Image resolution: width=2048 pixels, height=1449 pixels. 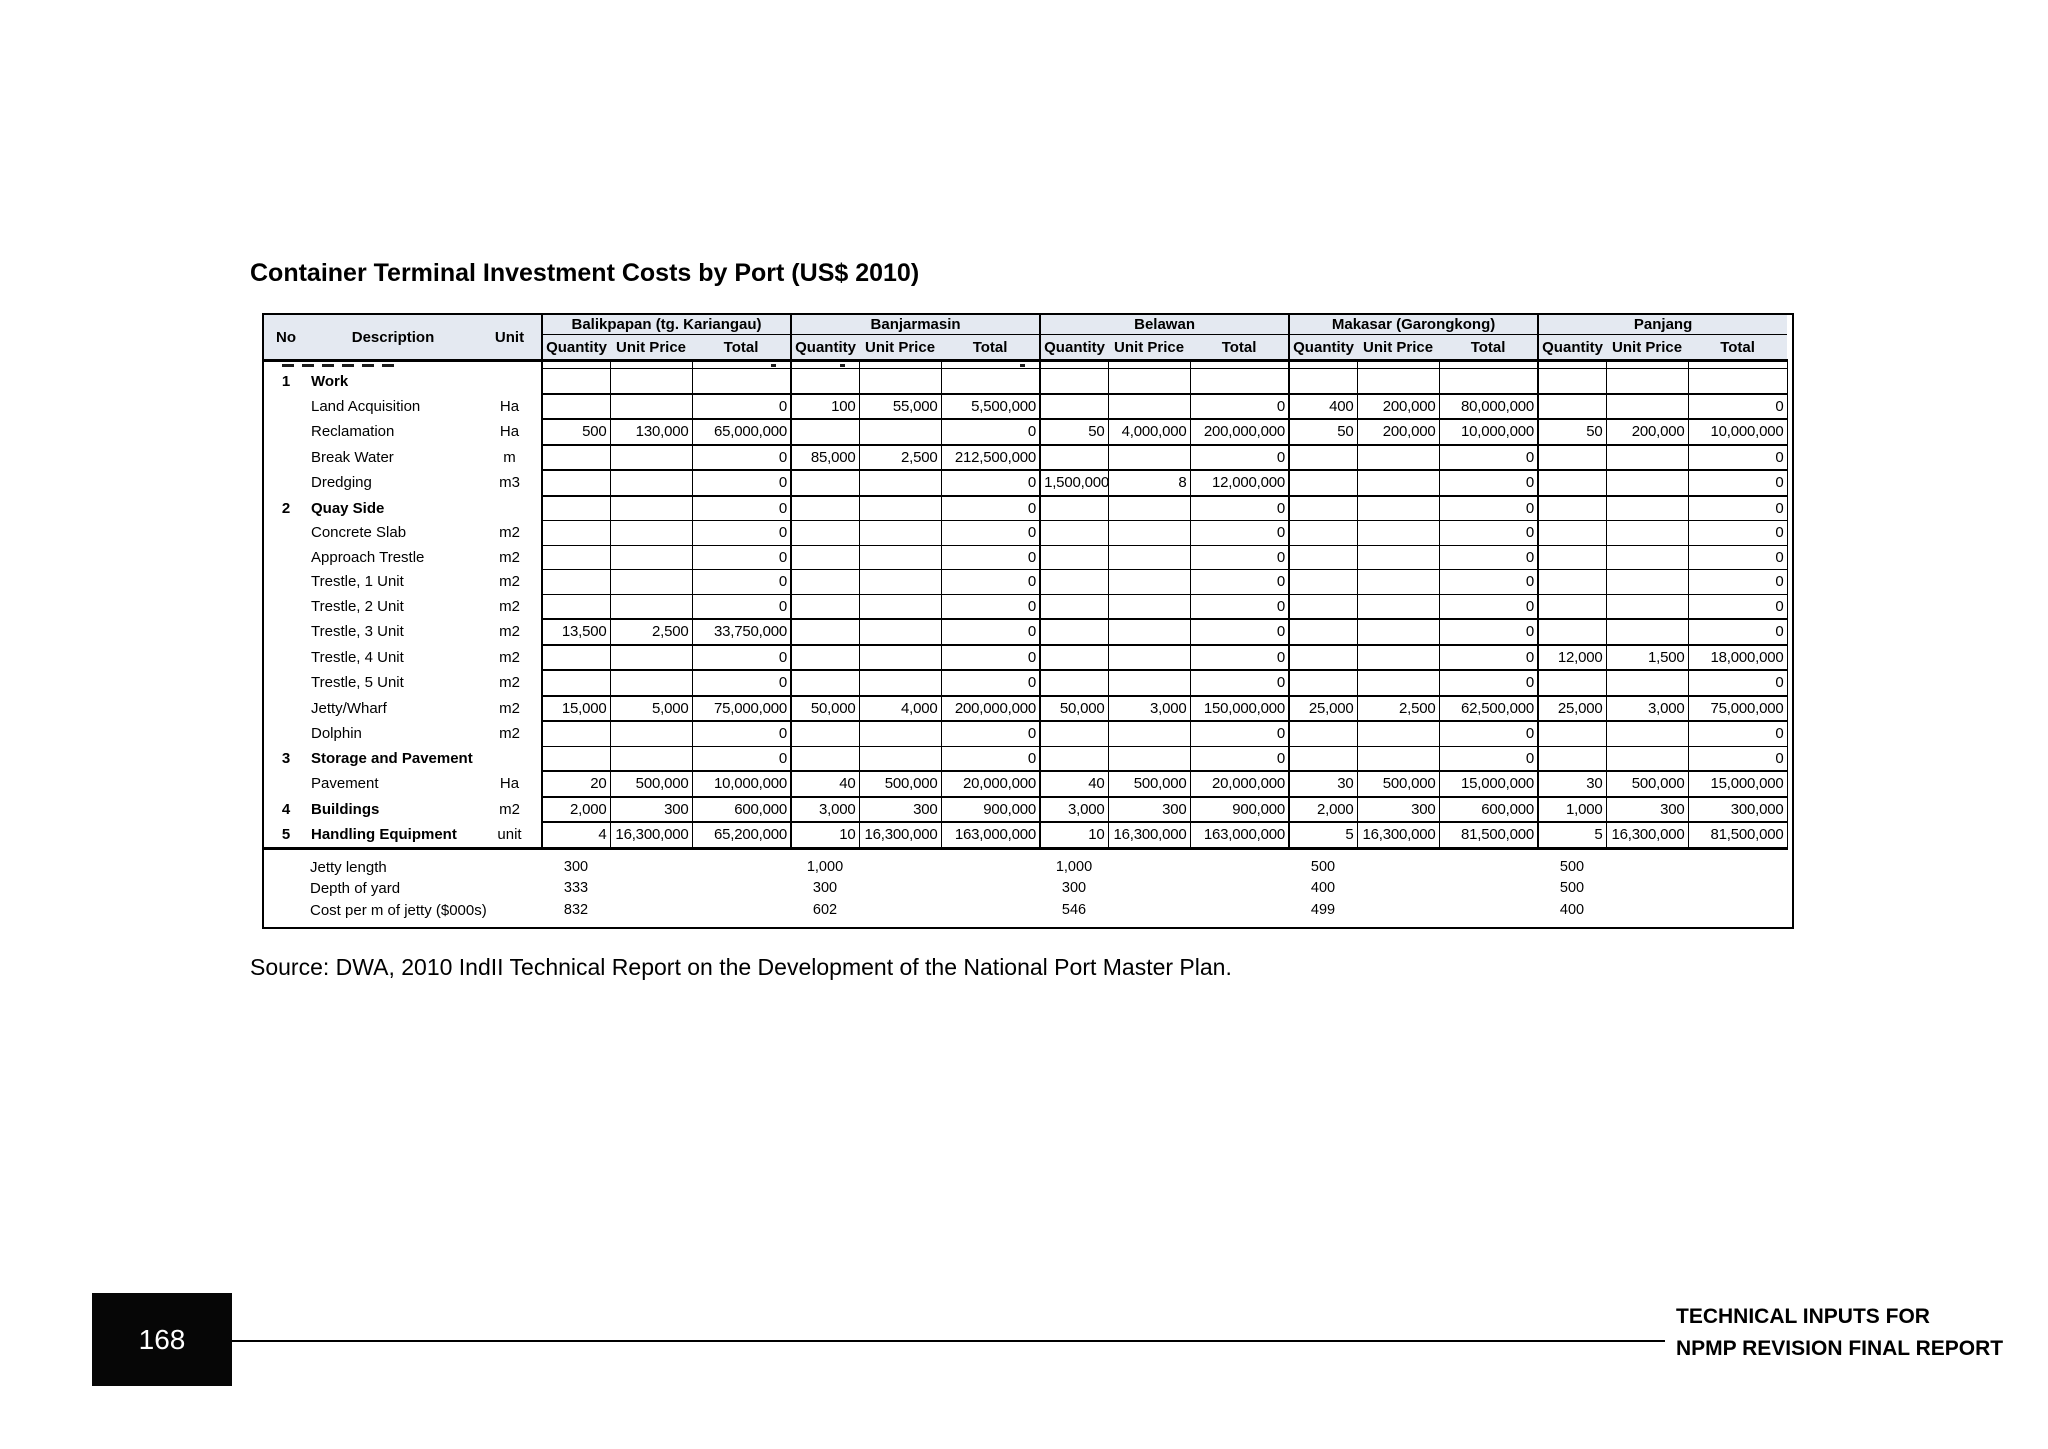 I want to click on row-description: Trestle, 3 Unit, so click(x=357, y=632).